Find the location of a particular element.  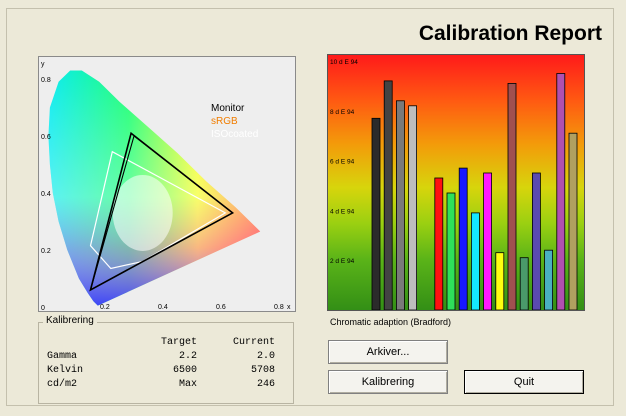

x-tick-label: 0.6 is located at coordinates (221, 307).